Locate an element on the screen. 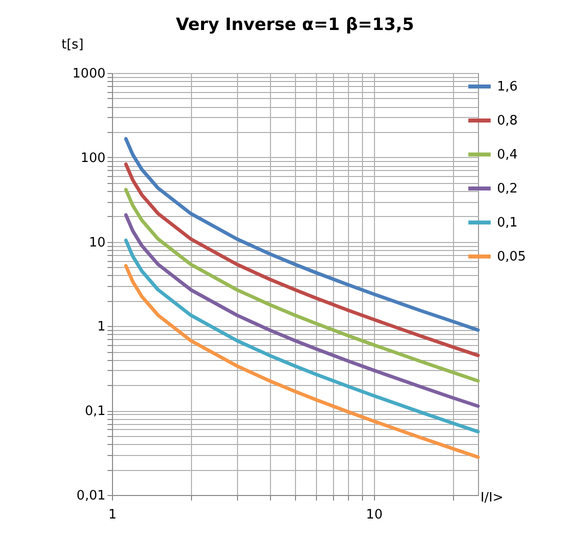 The image size is (574, 533). y-axis-title: t[s] is located at coordinates (72, 45).